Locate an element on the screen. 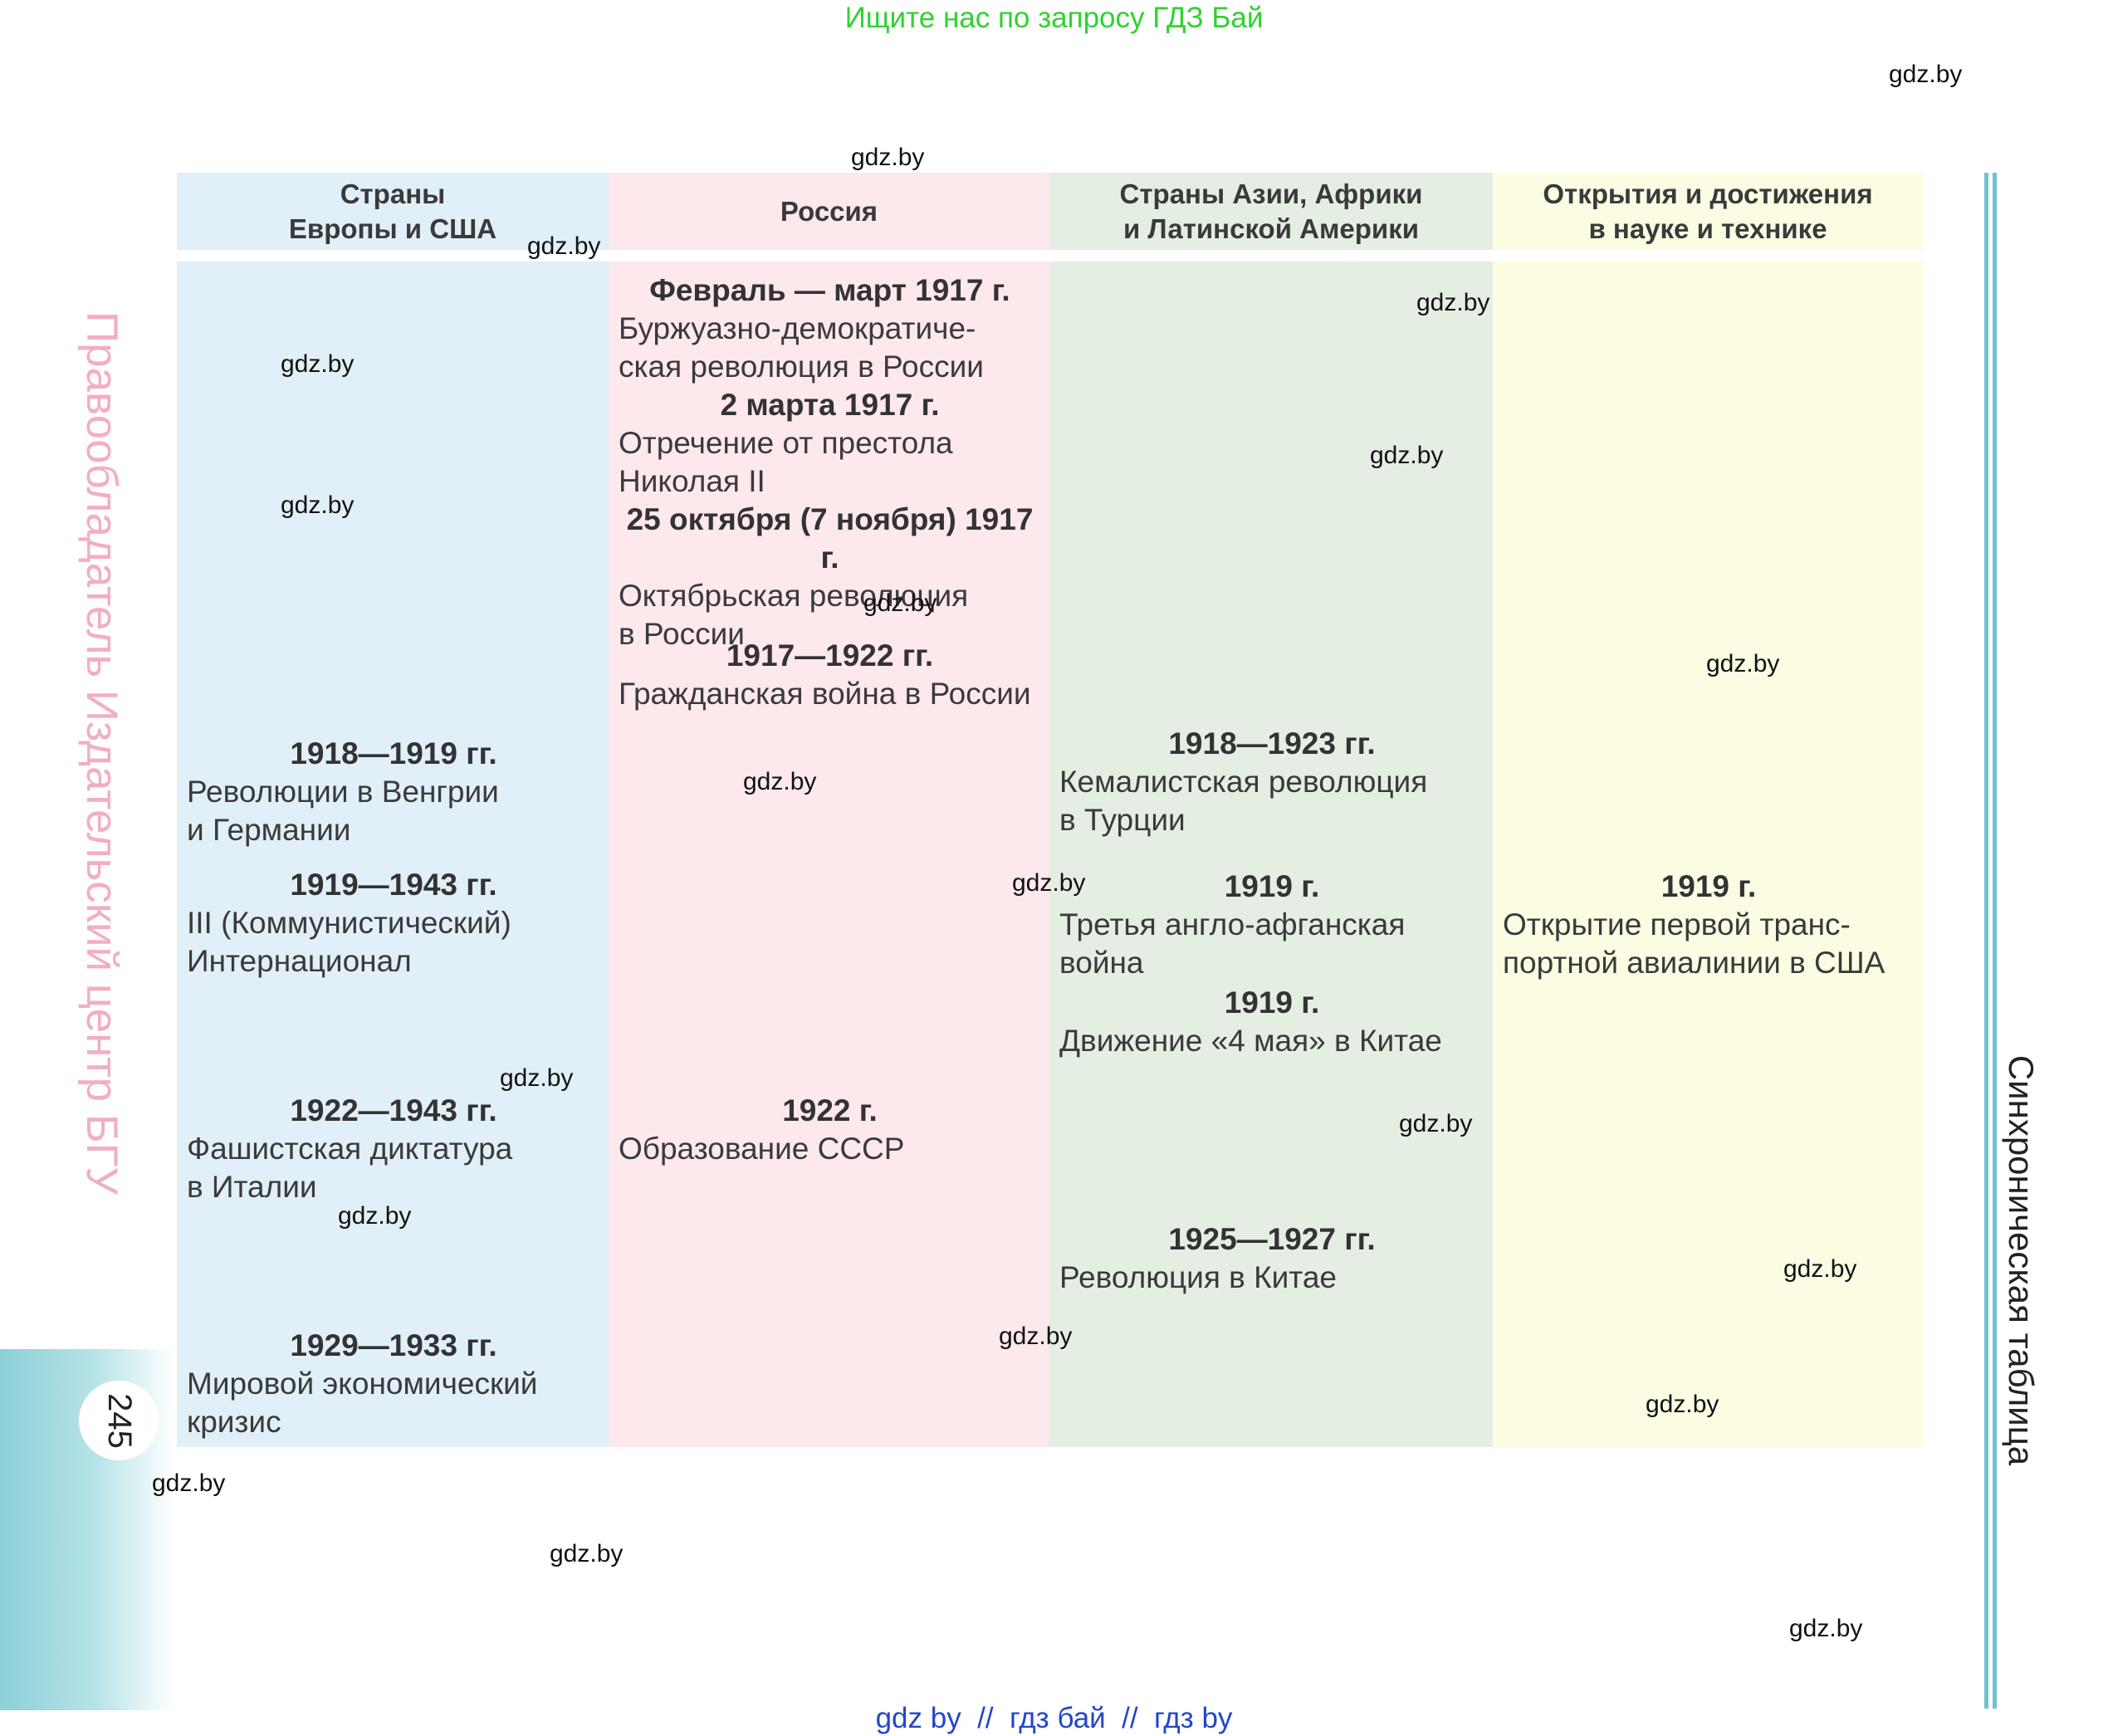  header-russia-cell: Россия is located at coordinates (829, 211).